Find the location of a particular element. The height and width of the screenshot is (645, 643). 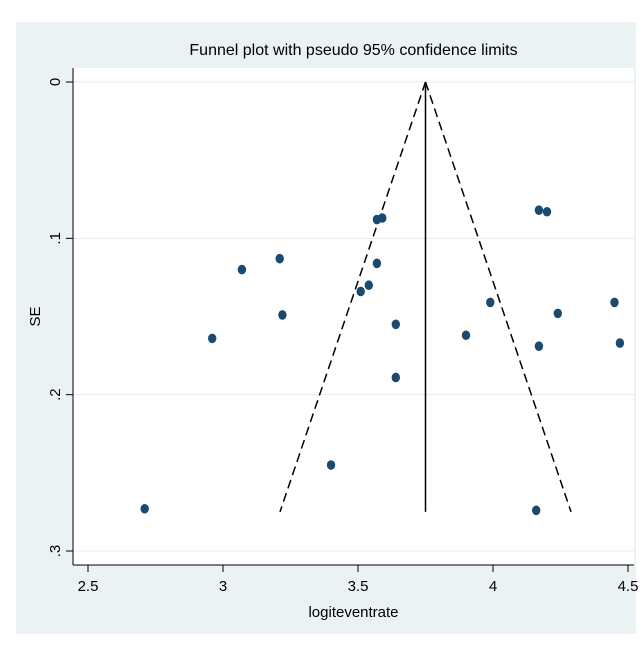

x-tick-label: 4.5 is located at coordinates (628, 586).